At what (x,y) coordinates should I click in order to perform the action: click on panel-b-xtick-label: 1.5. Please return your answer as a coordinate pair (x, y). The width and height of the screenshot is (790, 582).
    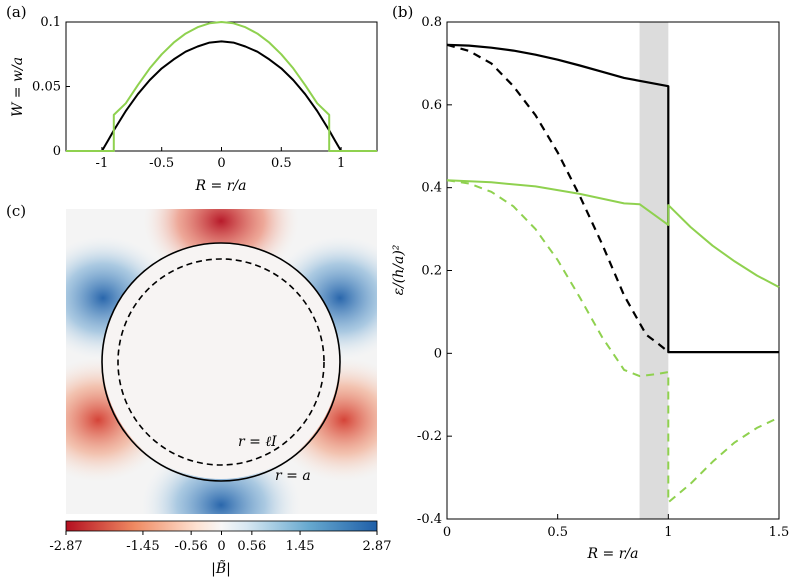
    Looking at the image, I should click on (779, 532).